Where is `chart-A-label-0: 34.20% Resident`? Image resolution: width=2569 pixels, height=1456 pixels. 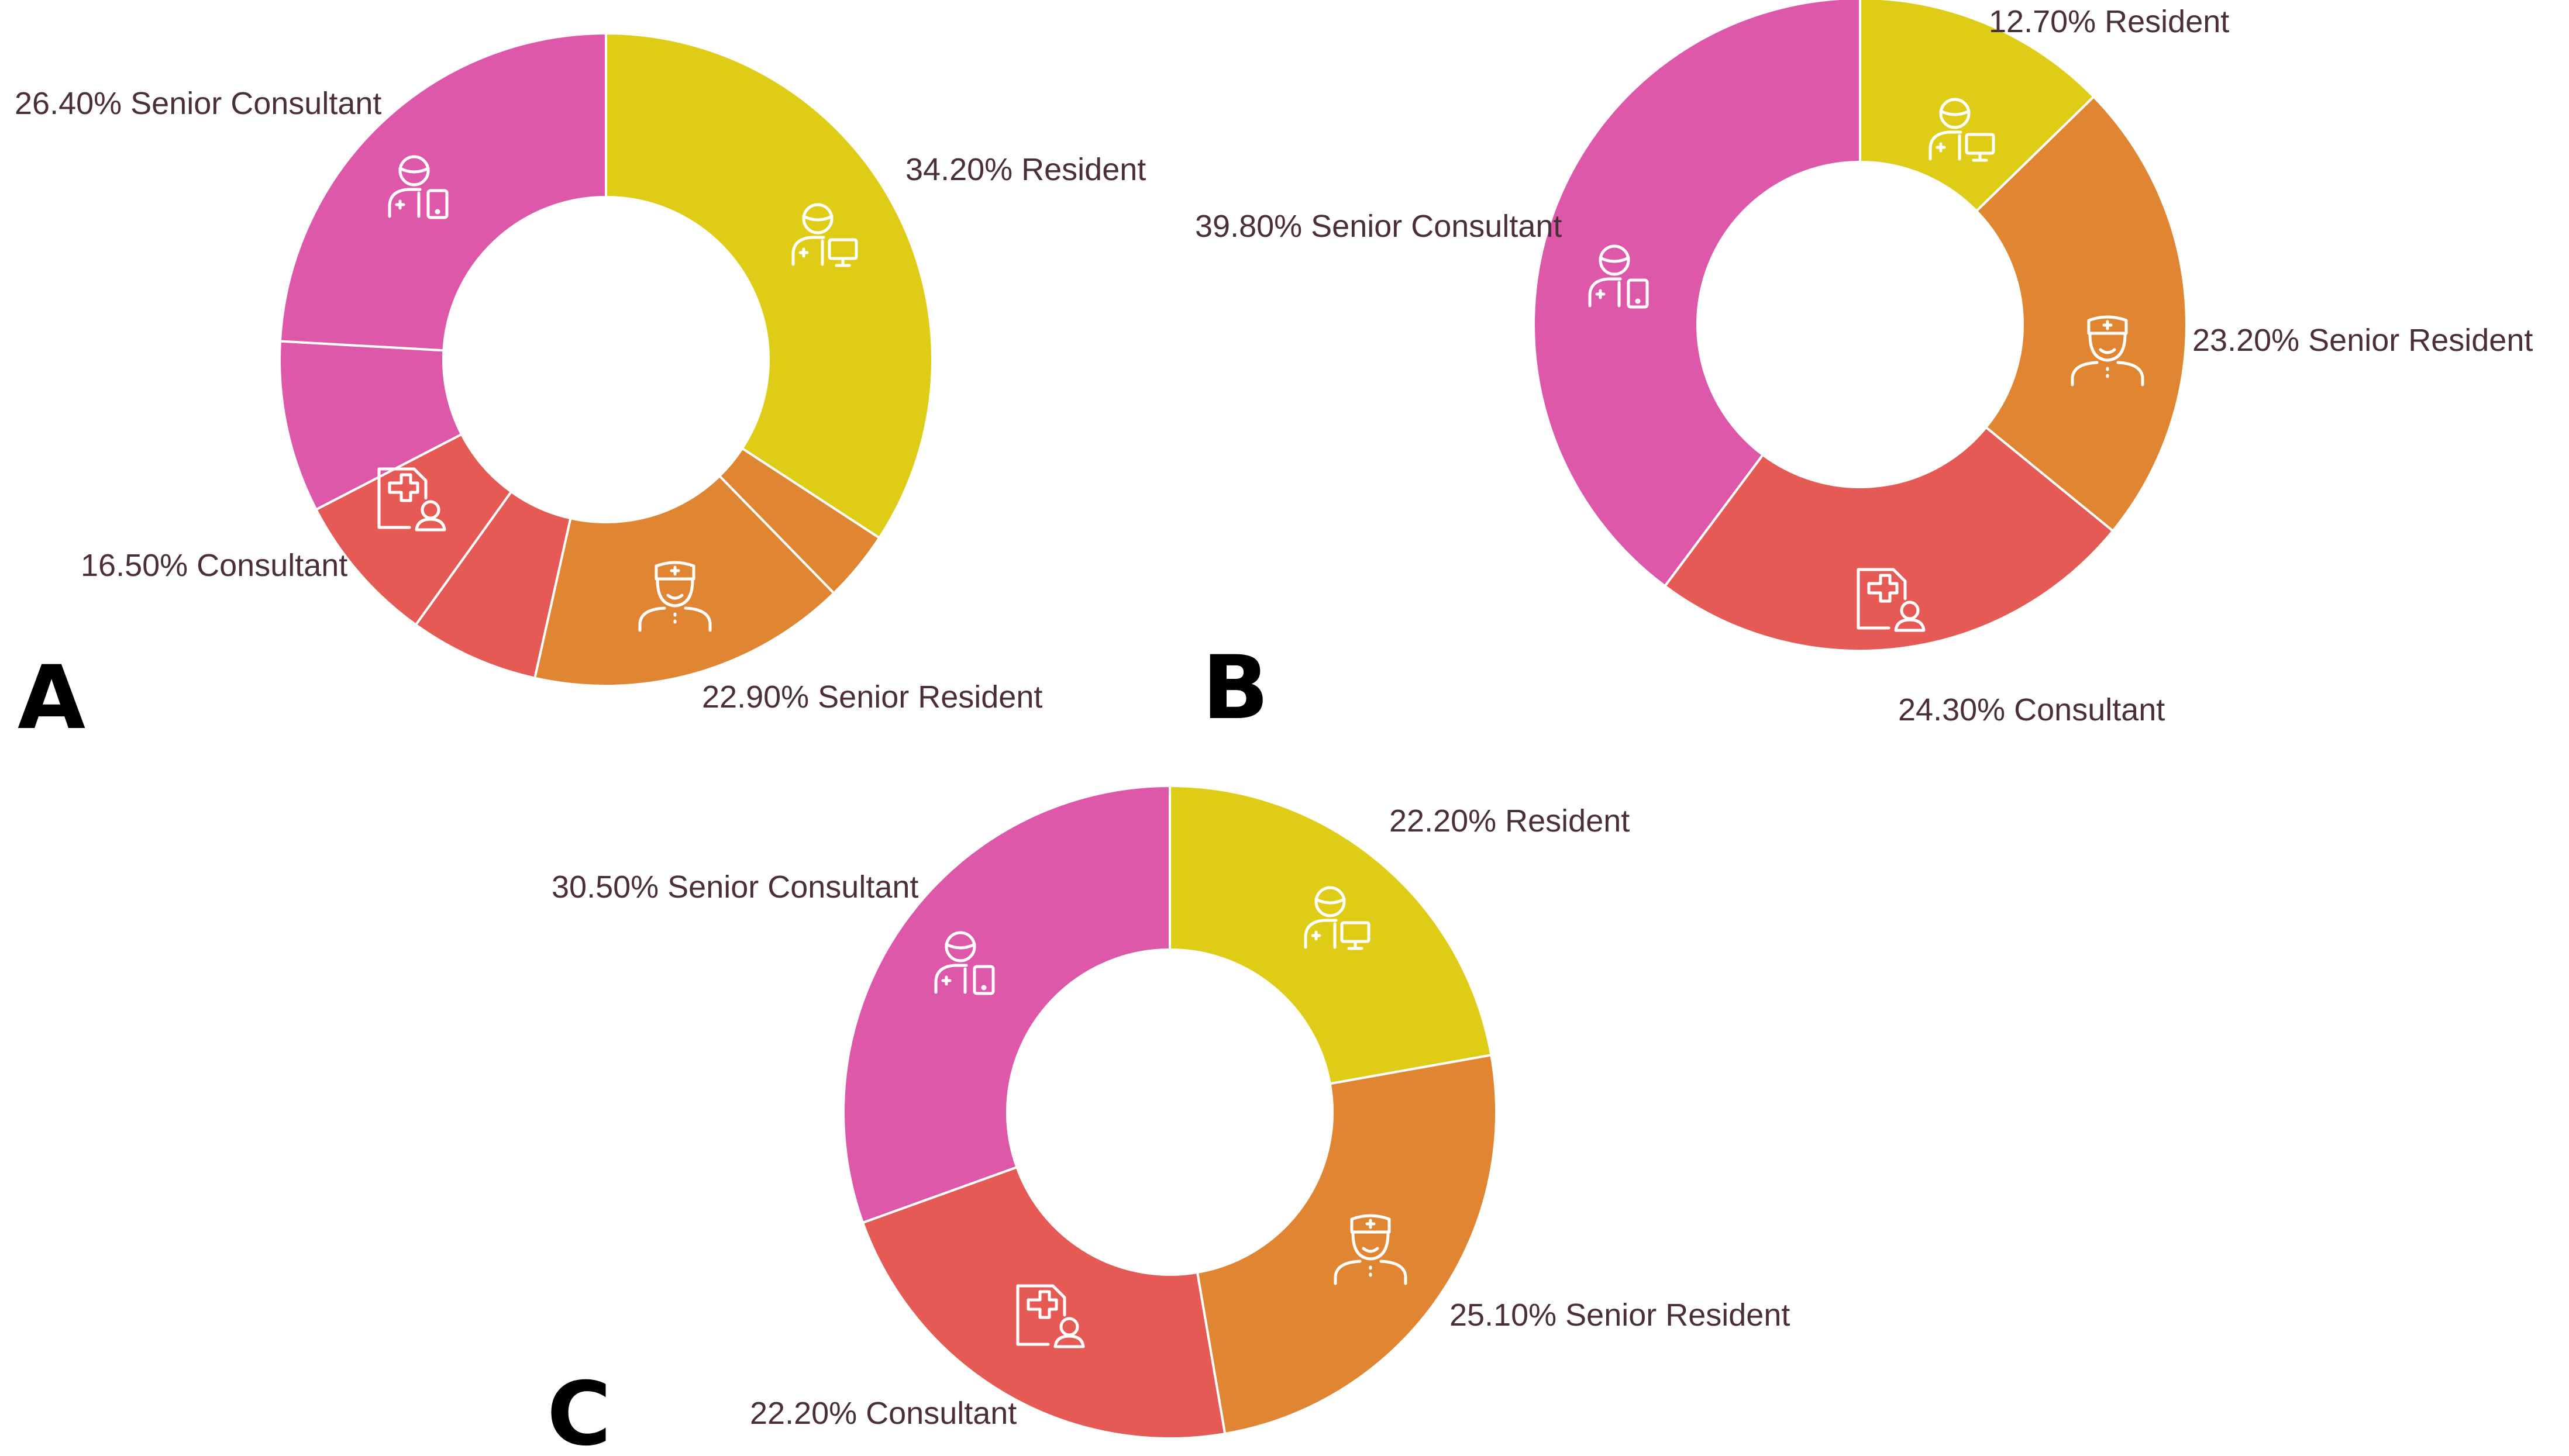 chart-A-label-0: 34.20% Resident is located at coordinates (1025, 169).